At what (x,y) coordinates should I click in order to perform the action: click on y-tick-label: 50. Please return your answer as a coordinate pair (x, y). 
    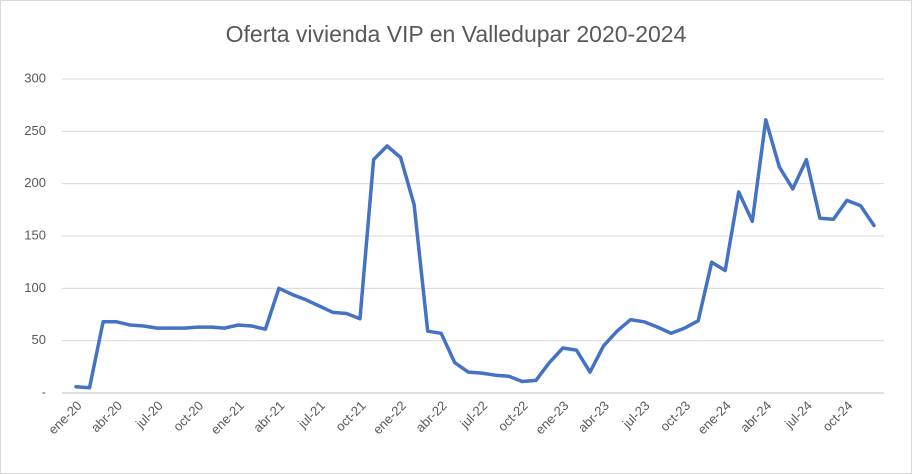
    Looking at the image, I should click on (39, 339).